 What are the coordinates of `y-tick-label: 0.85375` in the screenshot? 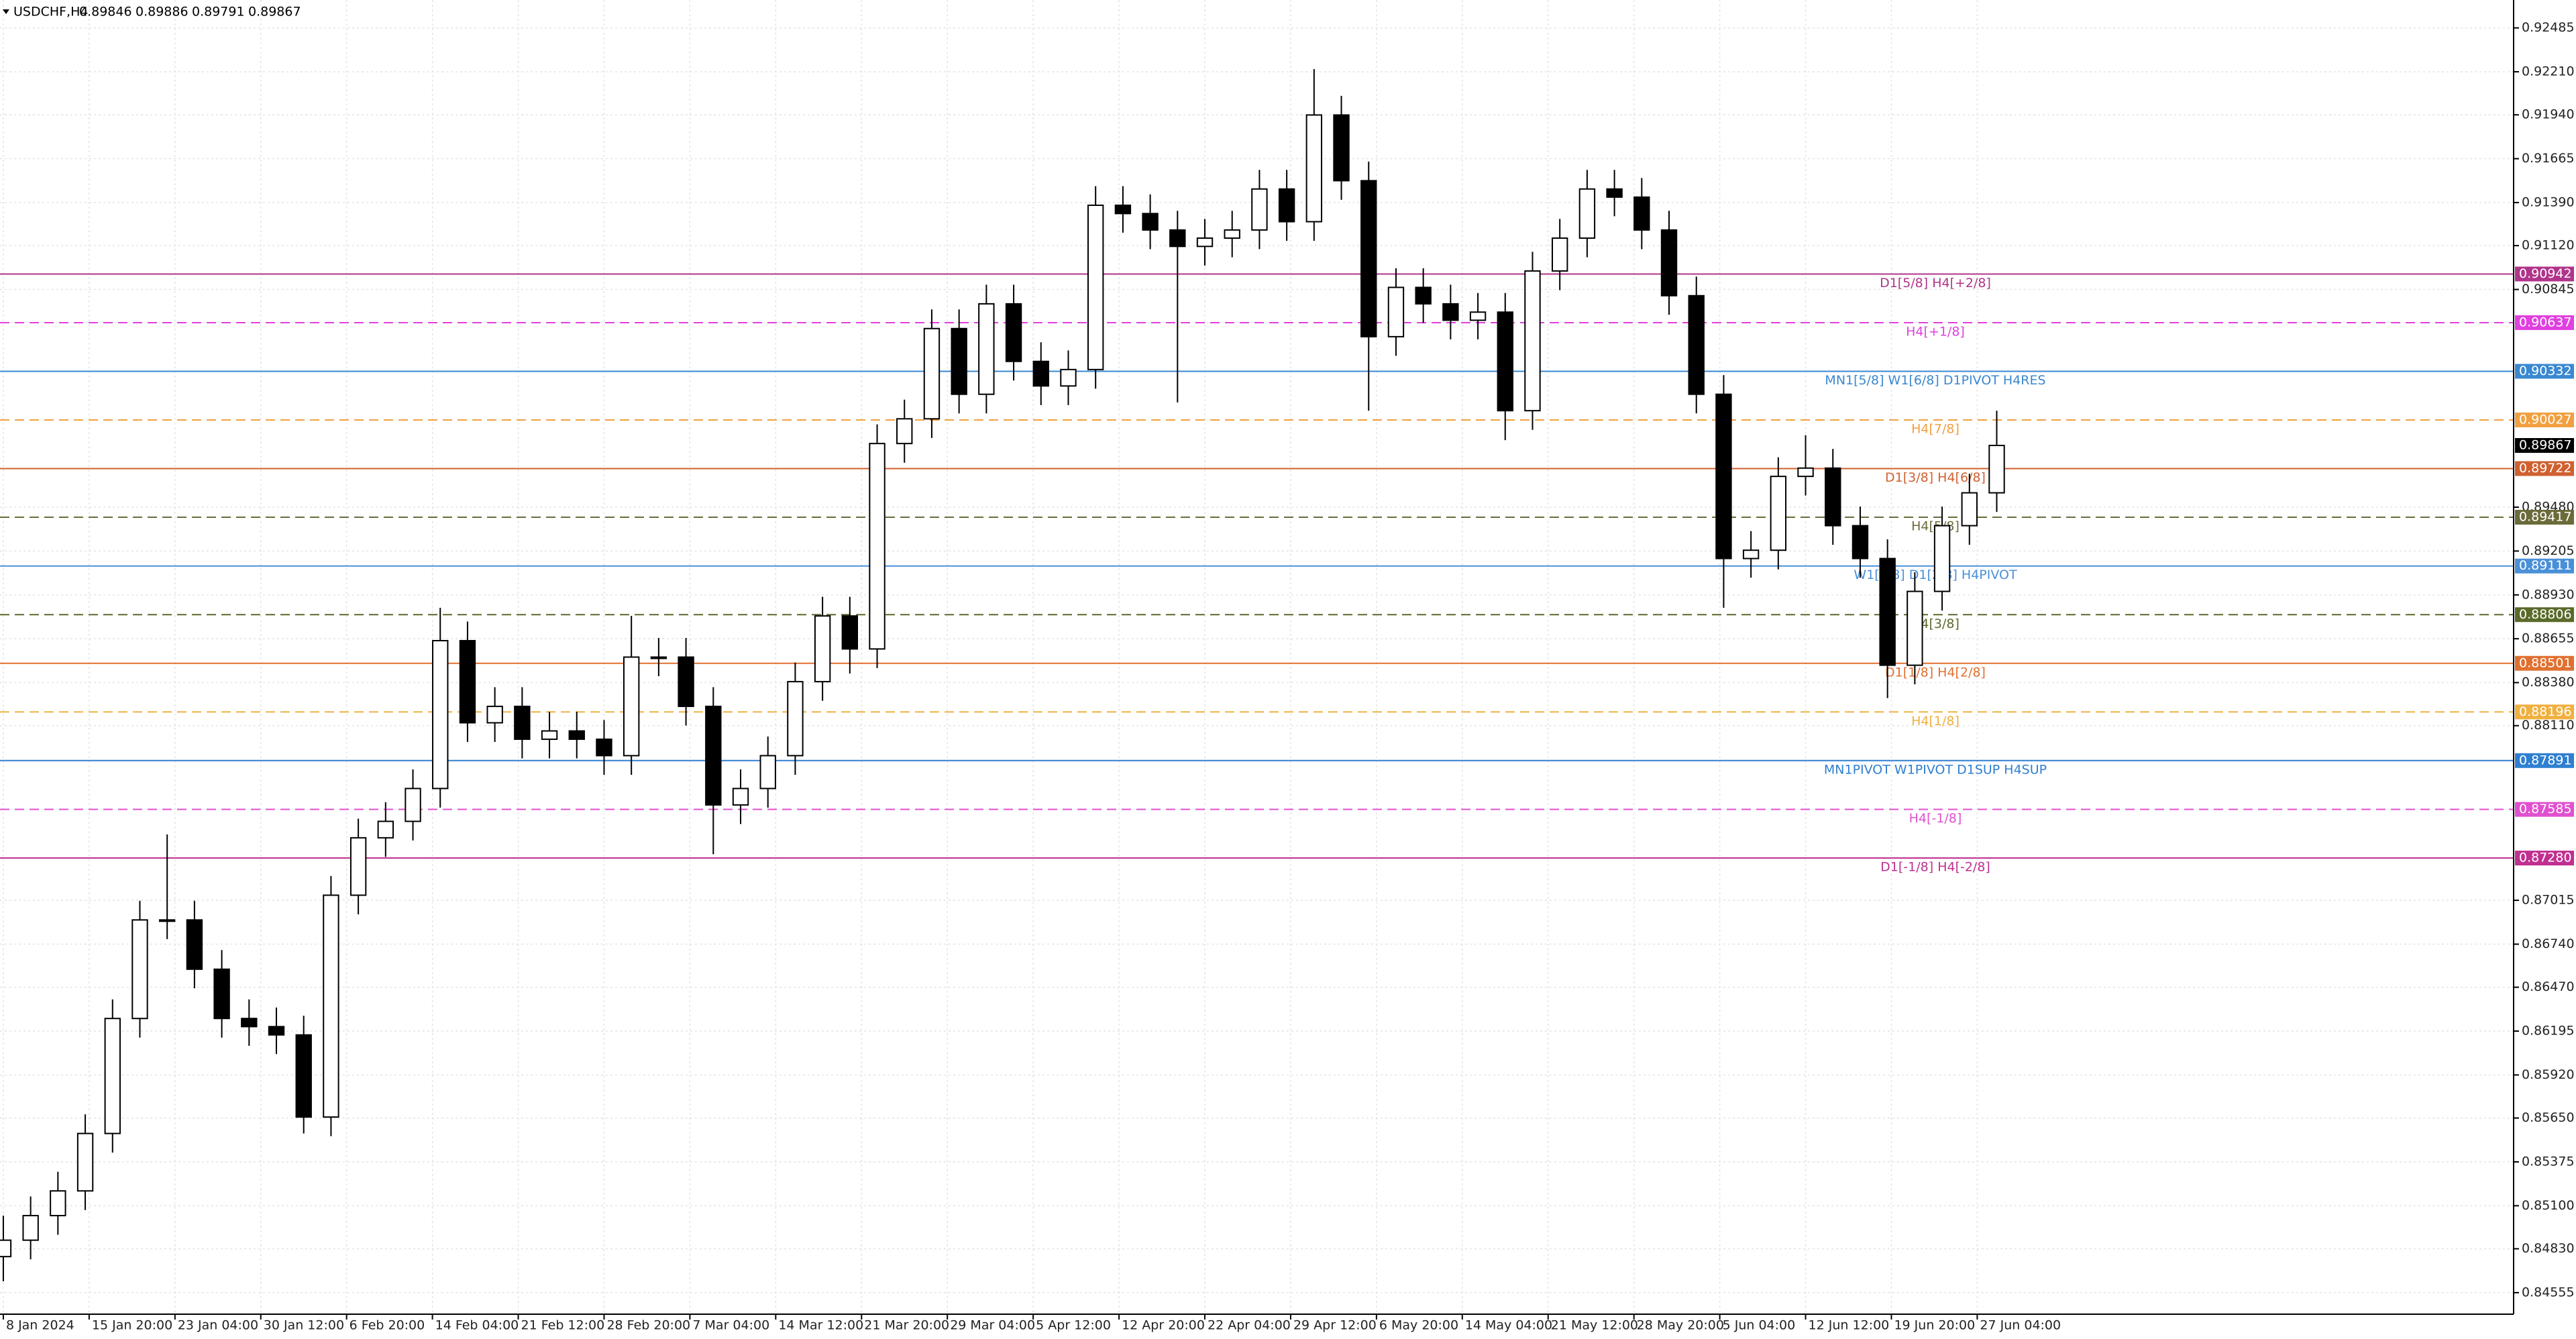 It's located at (2548, 1161).